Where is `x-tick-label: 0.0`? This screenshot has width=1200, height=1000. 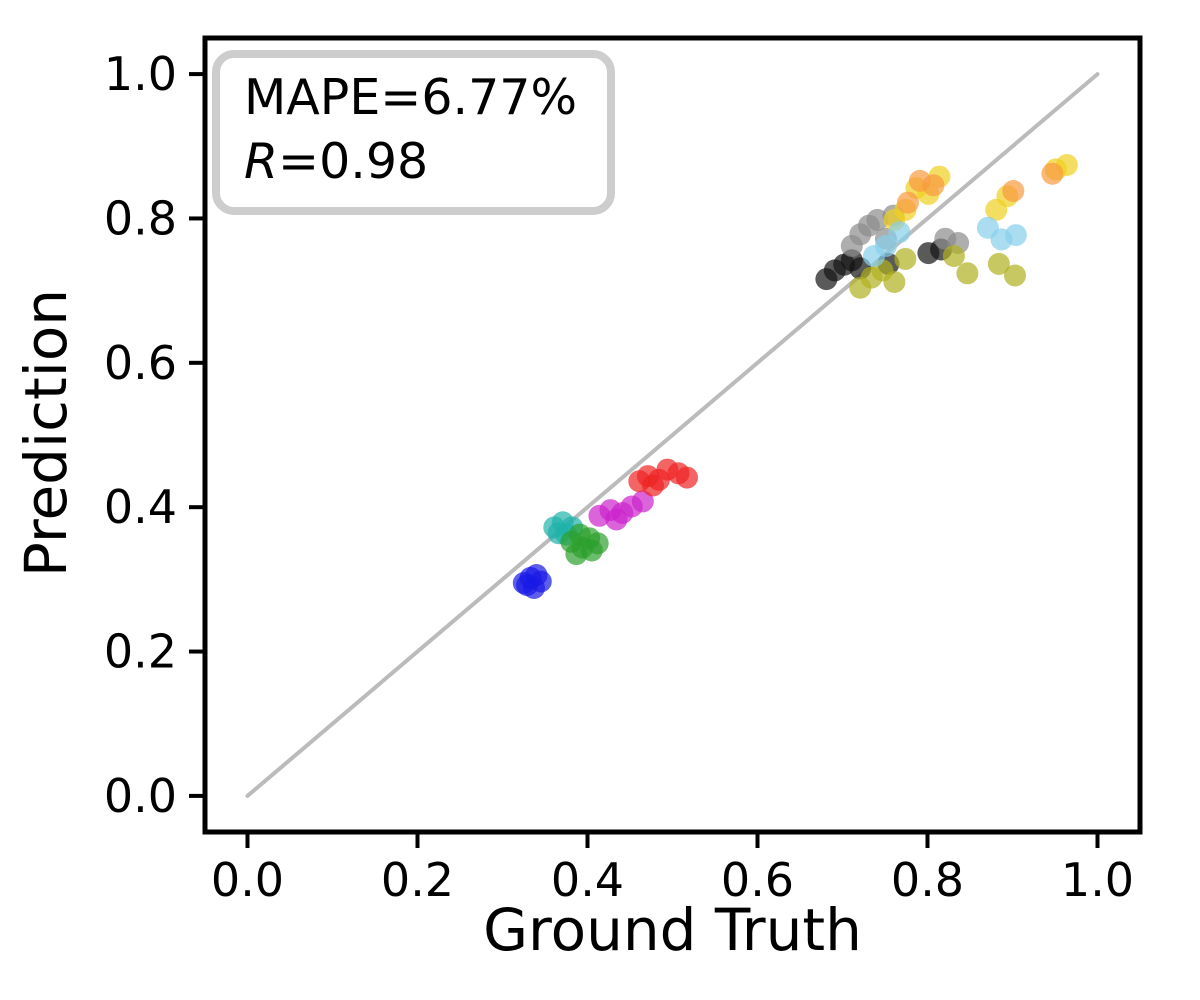 x-tick-label: 0.0 is located at coordinates (247, 880).